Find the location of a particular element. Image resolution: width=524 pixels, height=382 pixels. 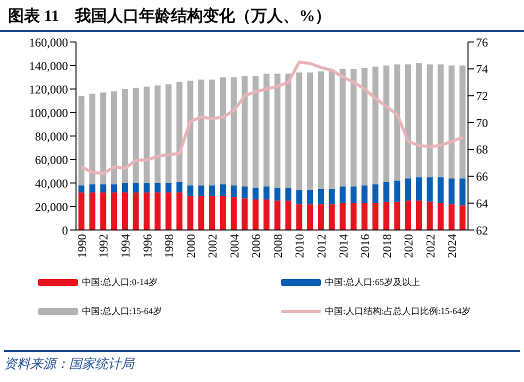

y2-tick-label: 76 is located at coordinates (482, 42).